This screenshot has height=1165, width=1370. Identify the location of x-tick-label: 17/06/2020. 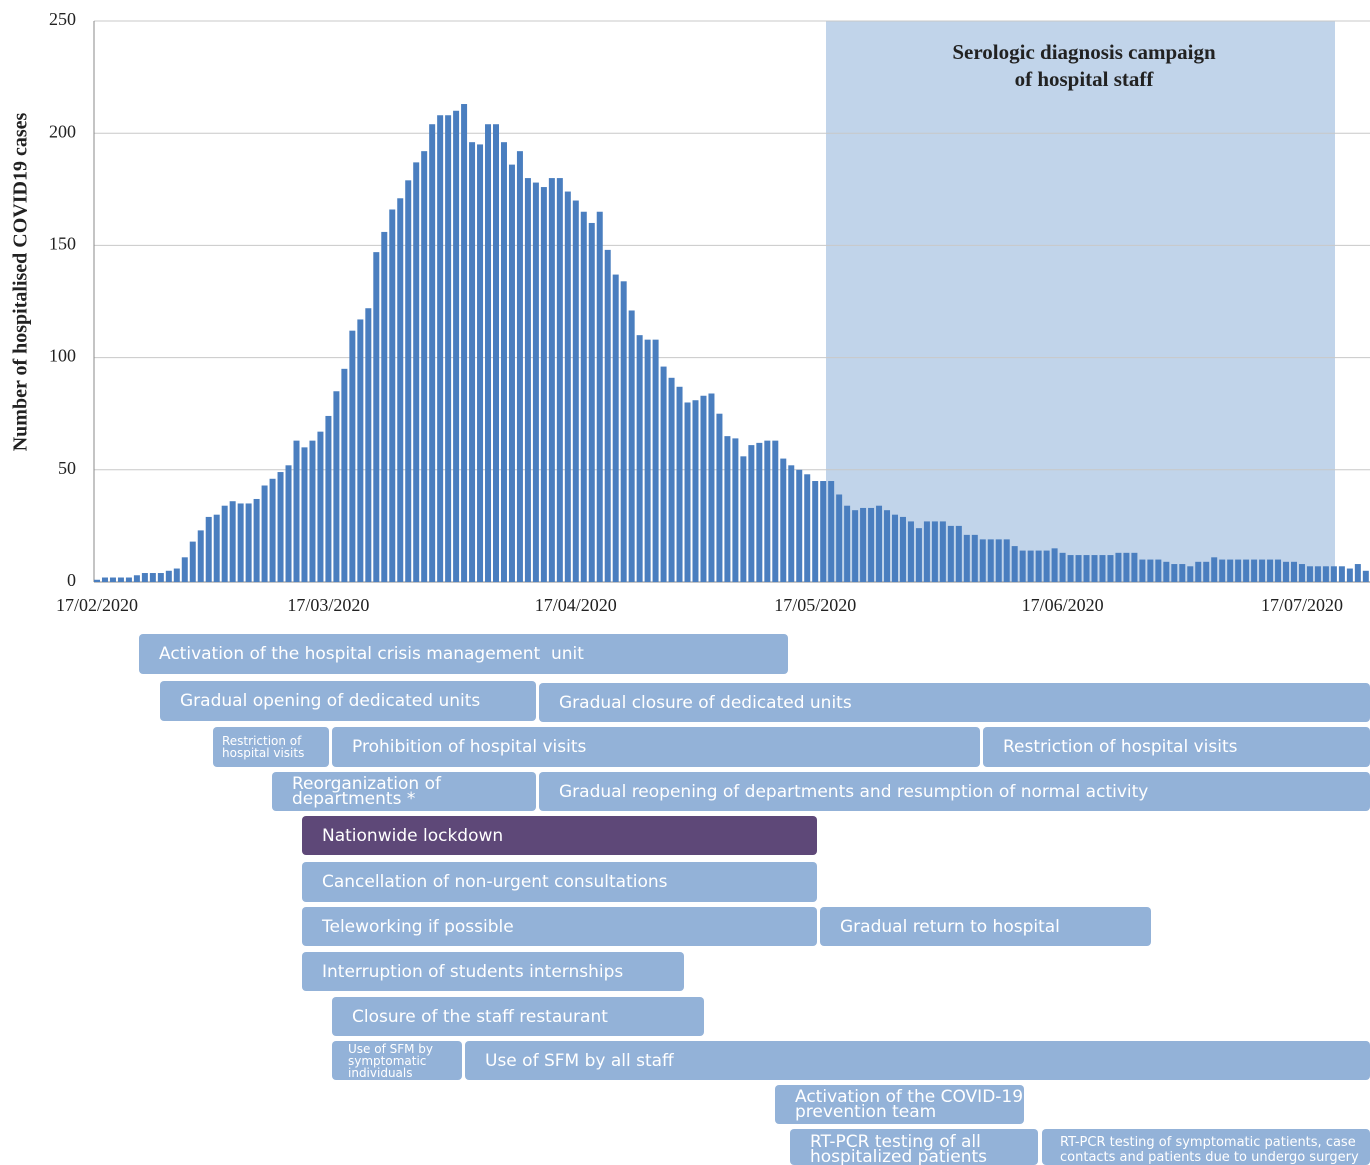
(1063, 605).